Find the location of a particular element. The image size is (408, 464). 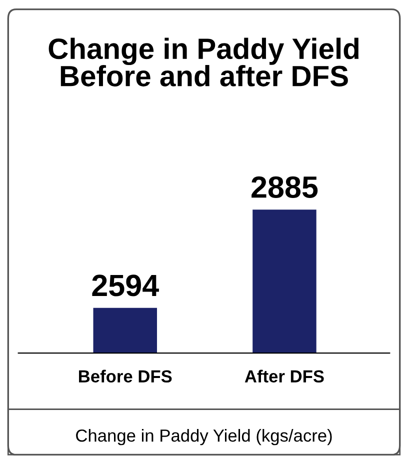

data-label: 2885 is located at coordinates (285, 187).